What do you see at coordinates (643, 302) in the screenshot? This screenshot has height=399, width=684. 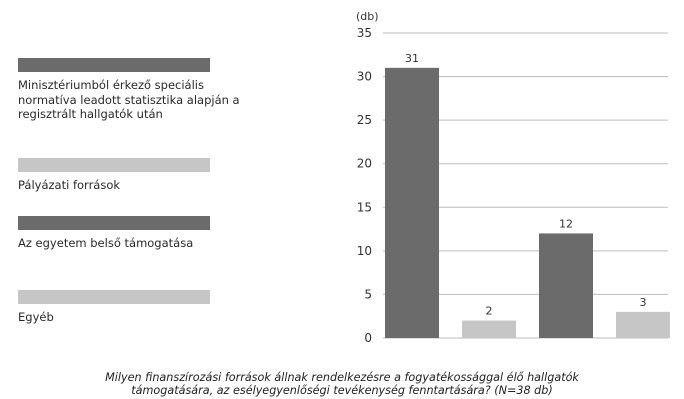 I see `bar-value-label-4: 3` at bounding box center [643, 302].